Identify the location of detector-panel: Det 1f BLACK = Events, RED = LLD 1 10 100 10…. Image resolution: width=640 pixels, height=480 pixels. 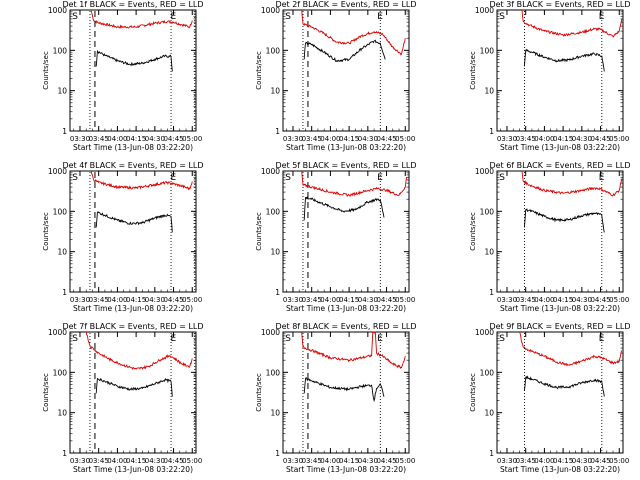
(123, 76).